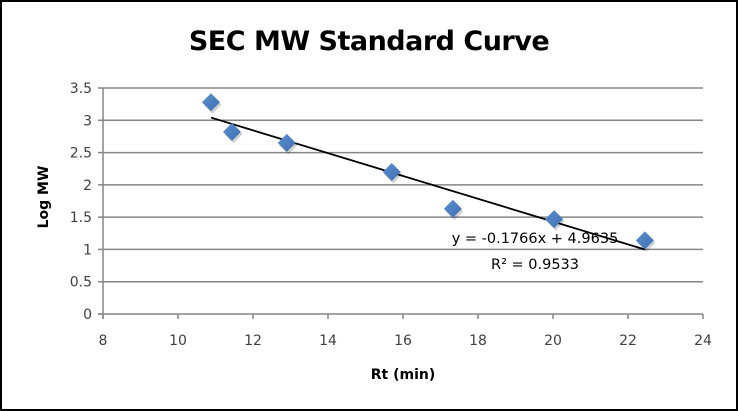  Describe the element at coordinates (369, 41) in the screenshot. I see `chart-title: SEC MW Standard Curve` at that location.